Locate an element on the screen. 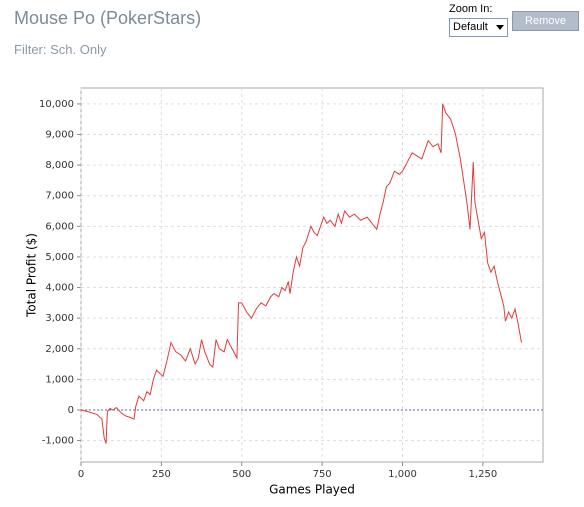 Image resolution: width=584 pixels, height=507 pixels. y-axis-label: Total Profit ($) is located at coordinates (32, 275).